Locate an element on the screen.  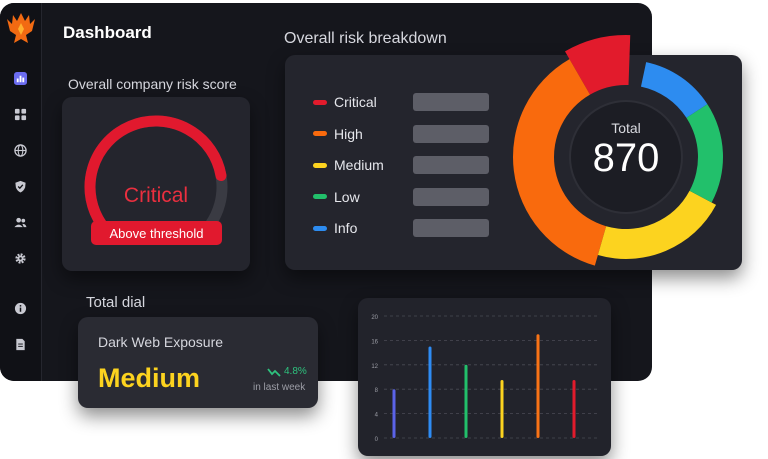
legend-item-critical: Critical is located at coordinates (345, 102).